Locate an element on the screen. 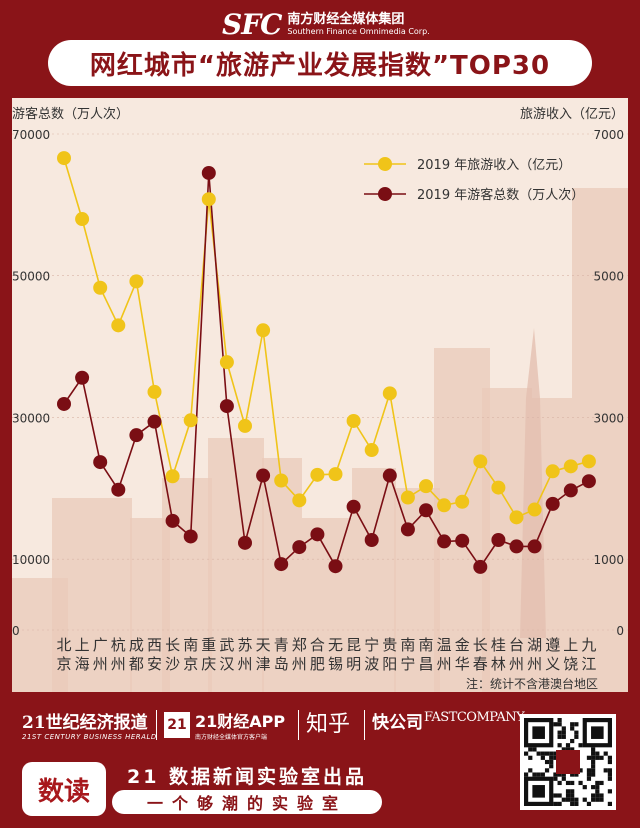 The height and width of the screenshot is (828, 640). badge-text: 数读 is located at coordinates (63, 791).